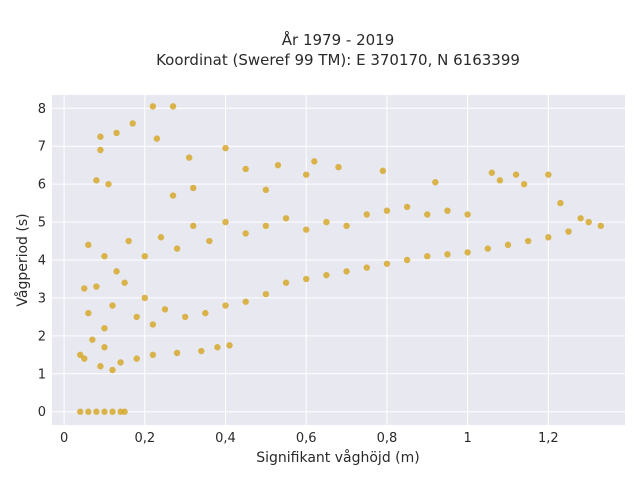 This screenshot has width=640, height=480. I want to click on x-tick-label: 0,2, so click(144, 438).